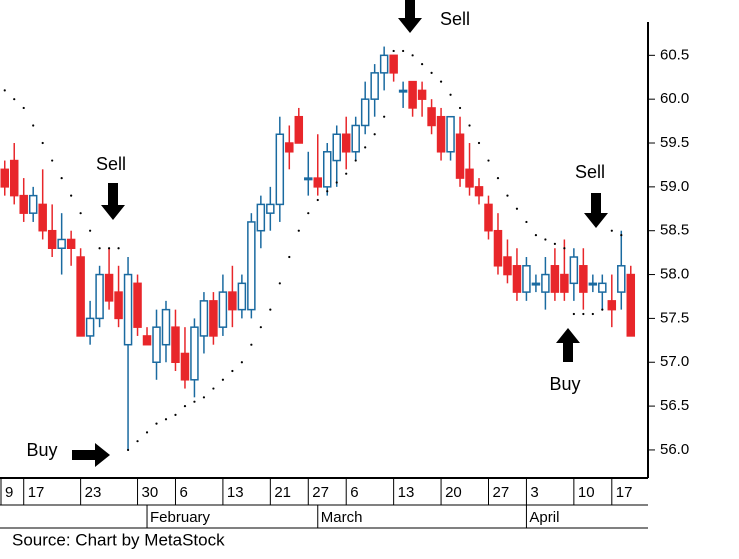  What do you see at coordinates (41, 450) in the screenshot?
I see `annotation: Buy` at bounding box center [41, 450].